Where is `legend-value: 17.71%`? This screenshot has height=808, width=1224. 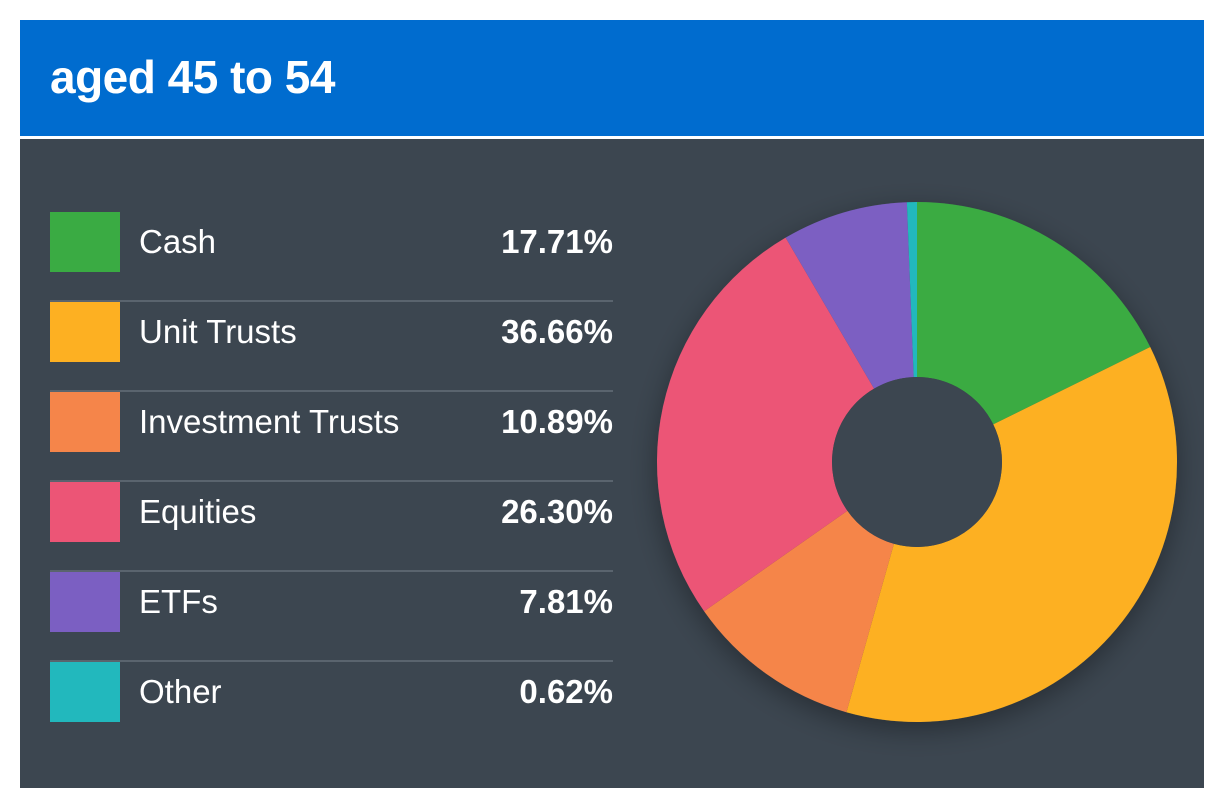 legend-value: 17.71% is located at coordinates (557, 241).